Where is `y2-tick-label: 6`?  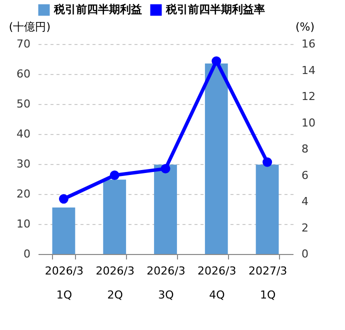 y2-tick-label: 6 is located at coordinates (305, 175).